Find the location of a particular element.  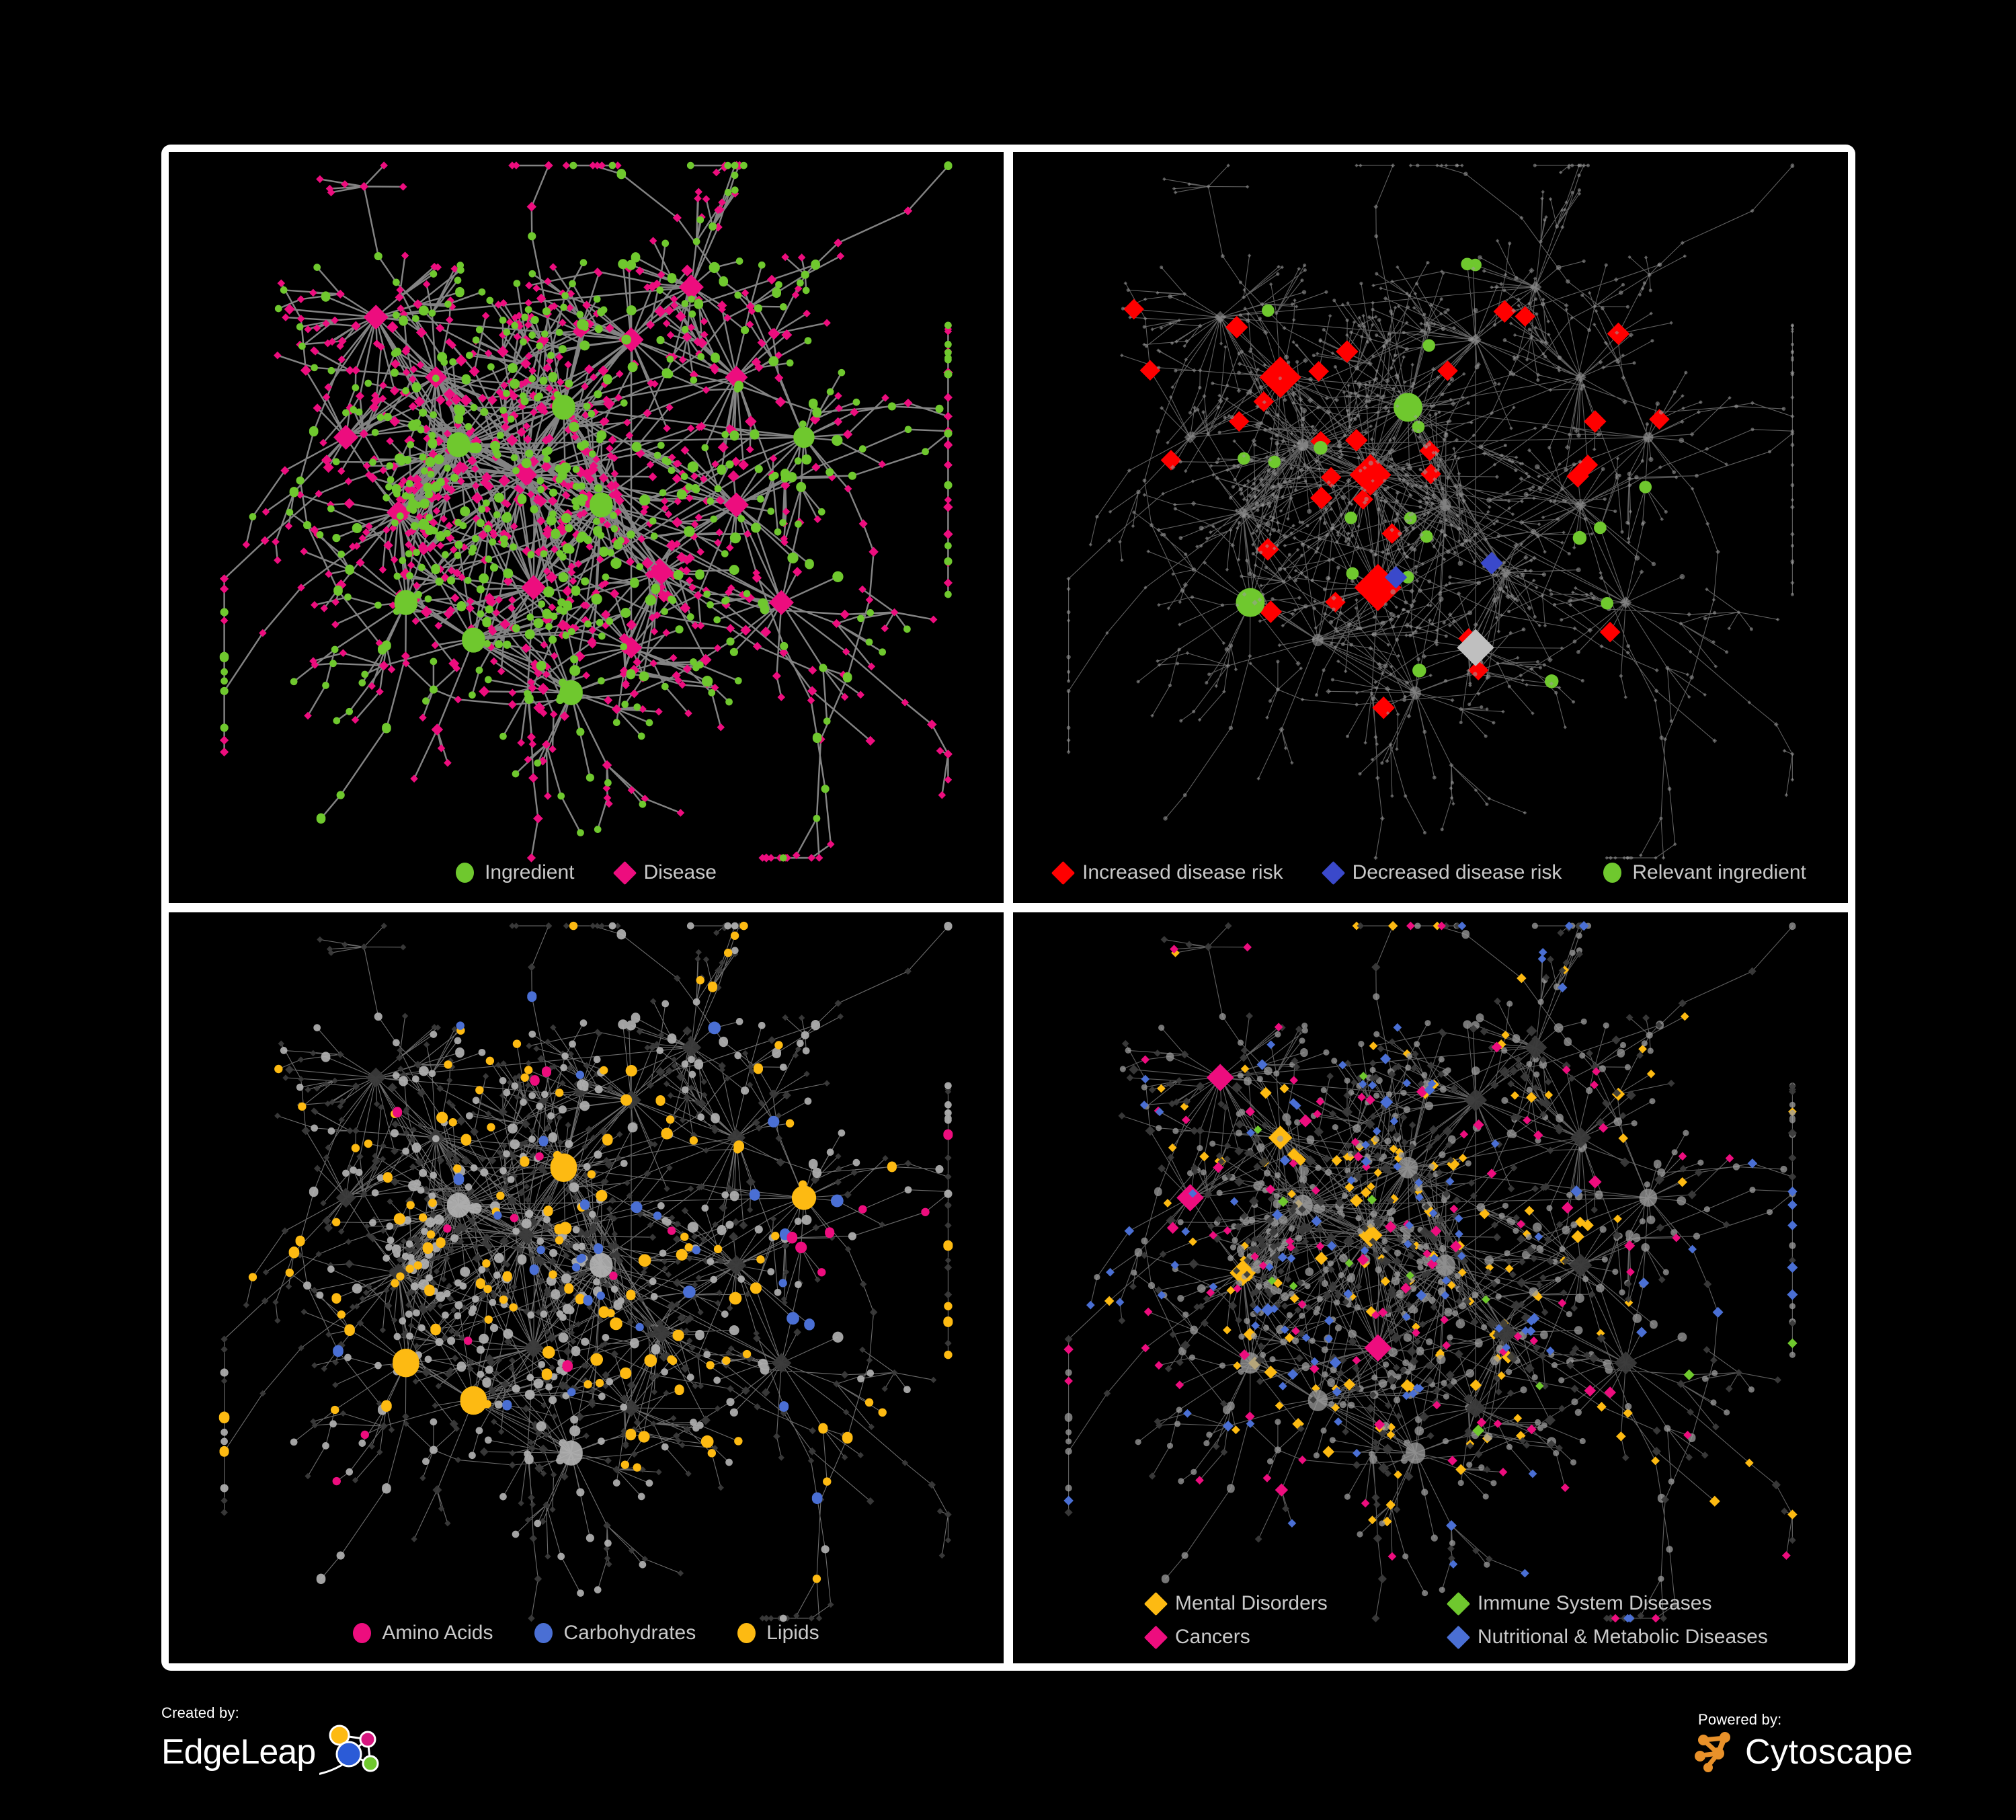

legend-item-increased-risk: Increased disease risk is located at coordinates (1167, 873).